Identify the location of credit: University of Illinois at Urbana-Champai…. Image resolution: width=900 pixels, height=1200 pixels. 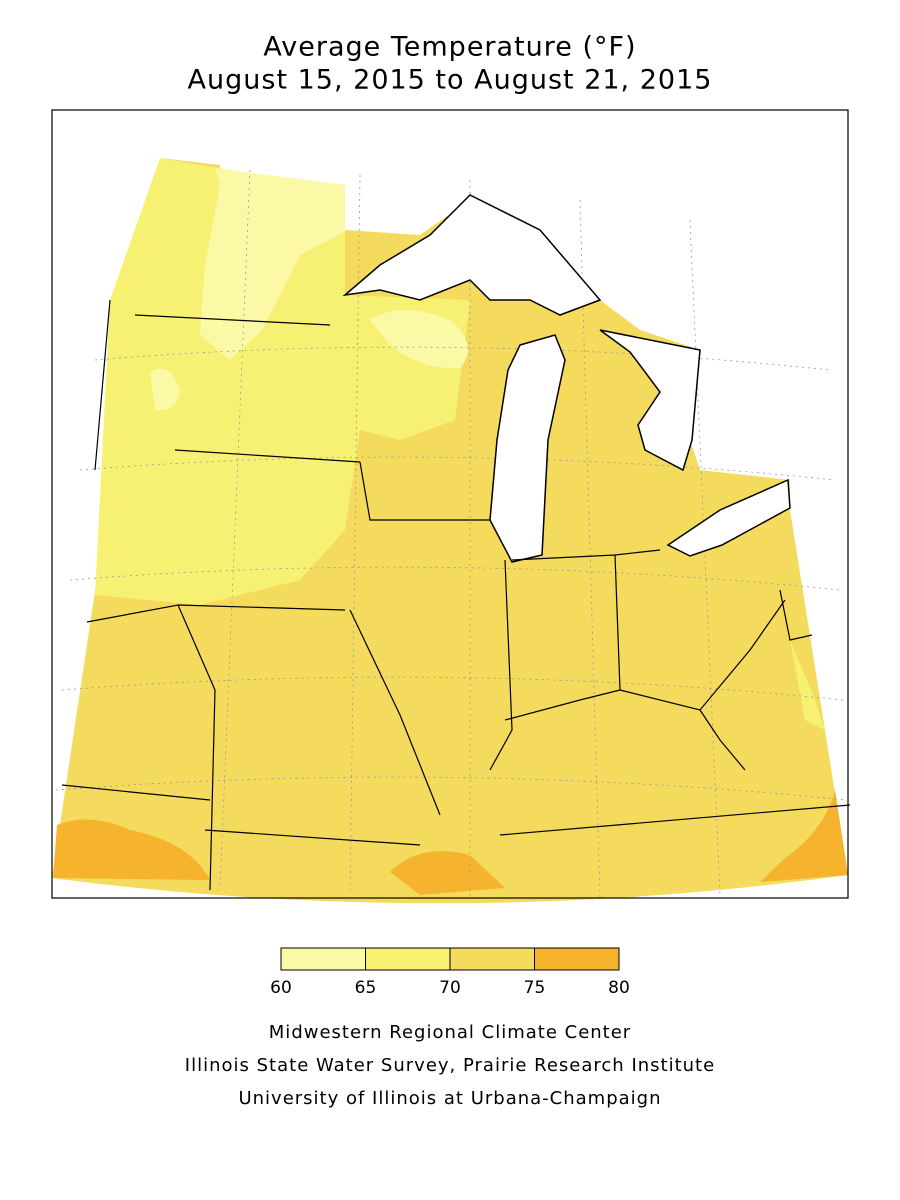
(449, 1098).